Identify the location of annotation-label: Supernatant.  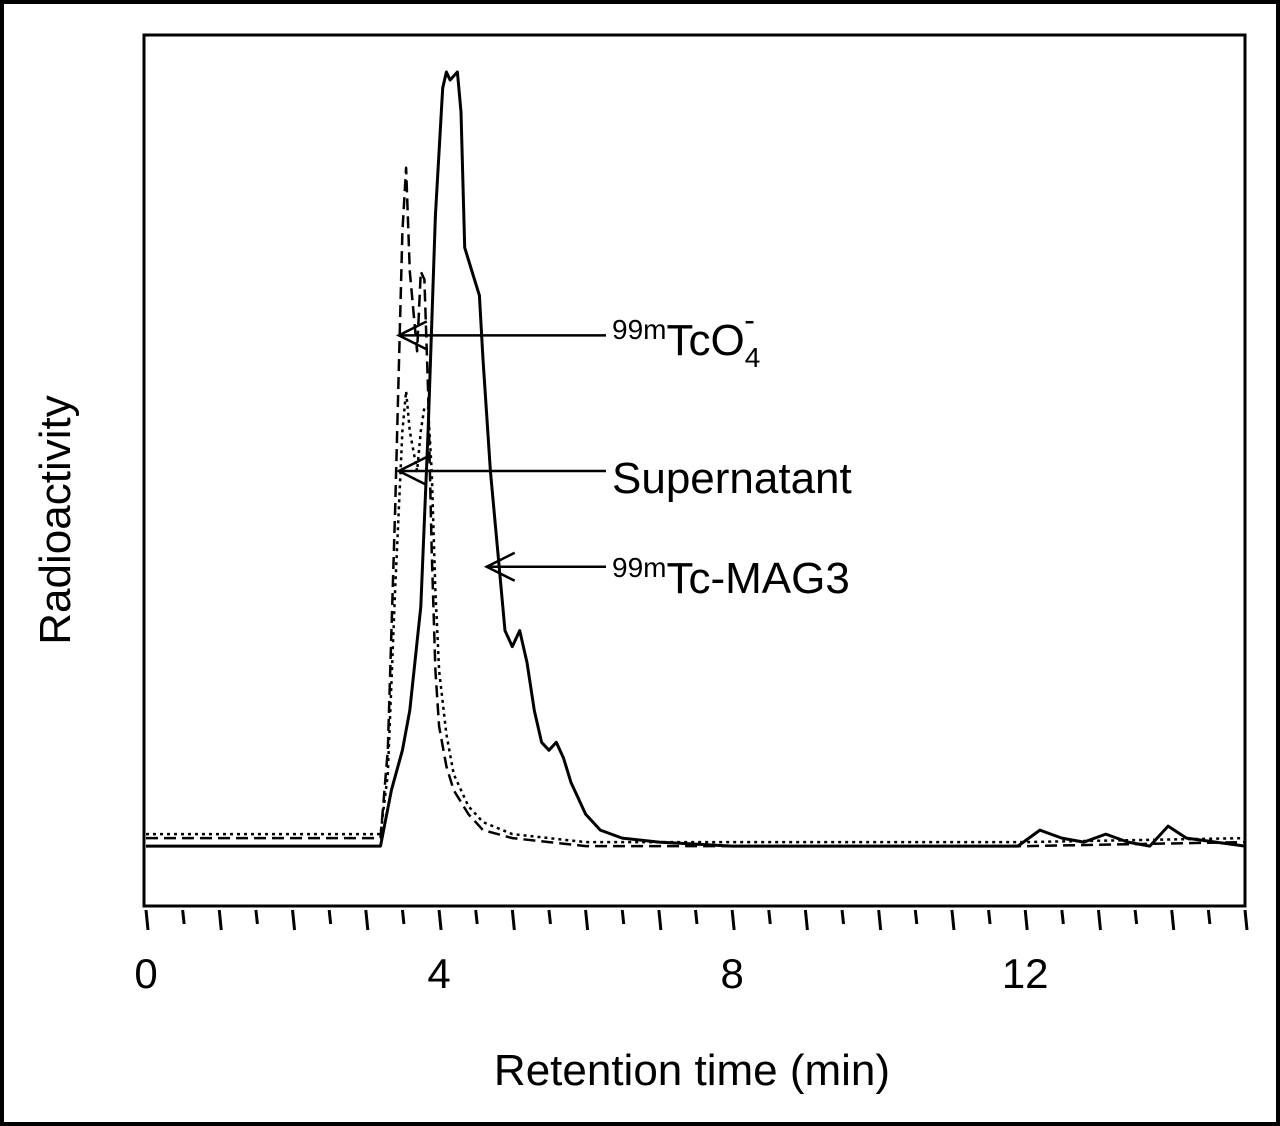
(732, 478).